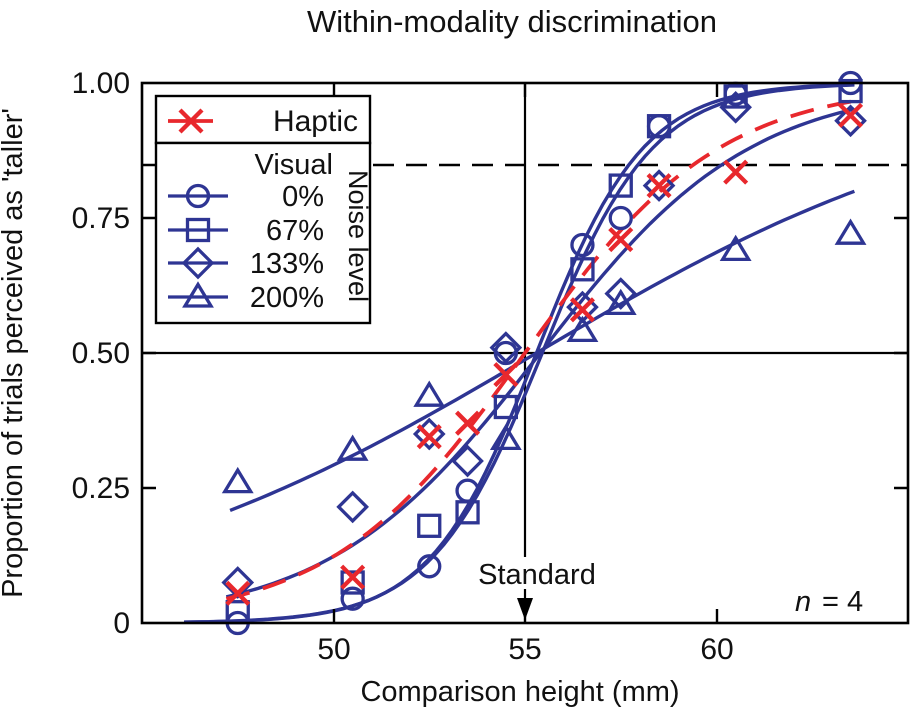  I want to click on diamond-marker-icon, so click(198, 263).